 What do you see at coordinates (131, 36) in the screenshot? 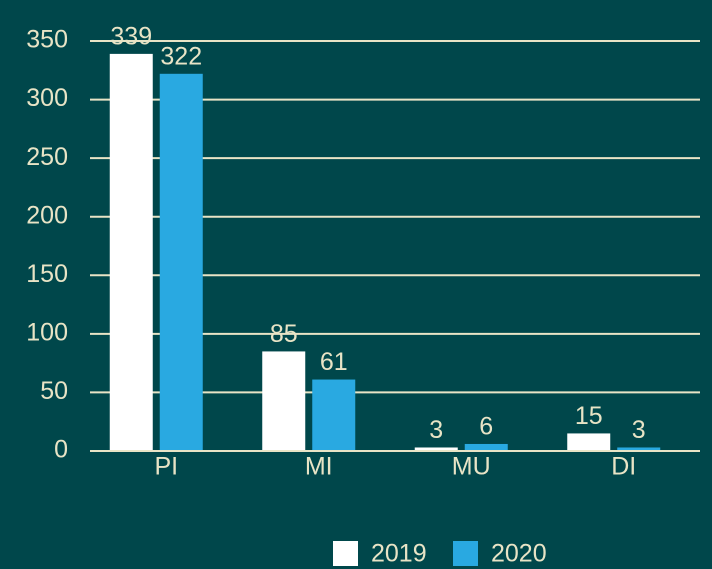
I see `data-label: 339` at bounding box center [131, 36].